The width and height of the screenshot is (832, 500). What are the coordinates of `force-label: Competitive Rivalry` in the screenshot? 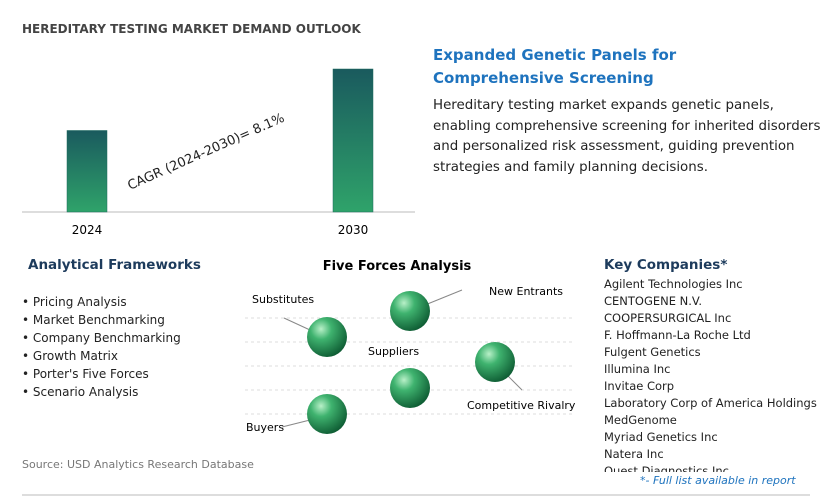 It's located at (521, 405).